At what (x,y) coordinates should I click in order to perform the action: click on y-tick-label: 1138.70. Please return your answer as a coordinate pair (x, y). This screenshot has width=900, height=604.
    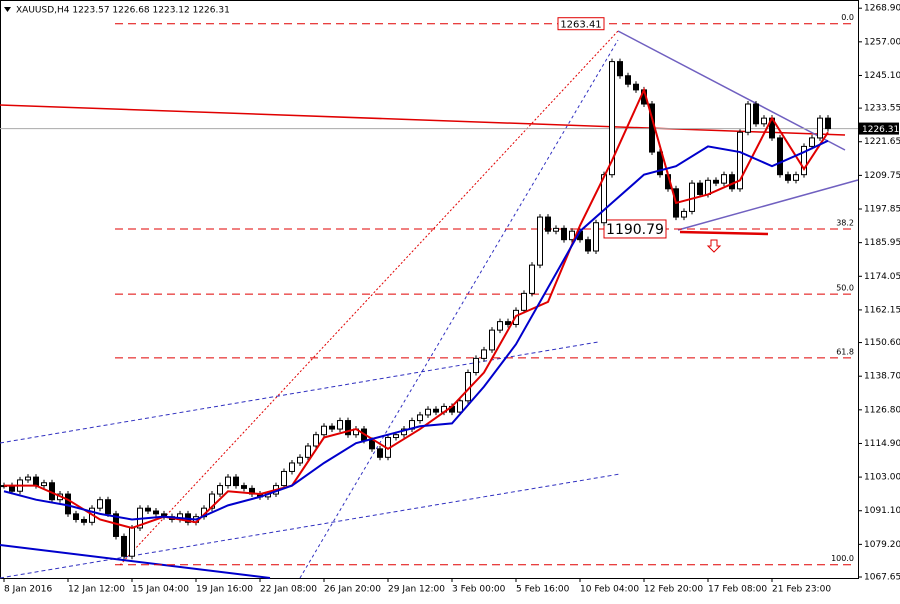
    Looking at the image, I should click on (882, 377).